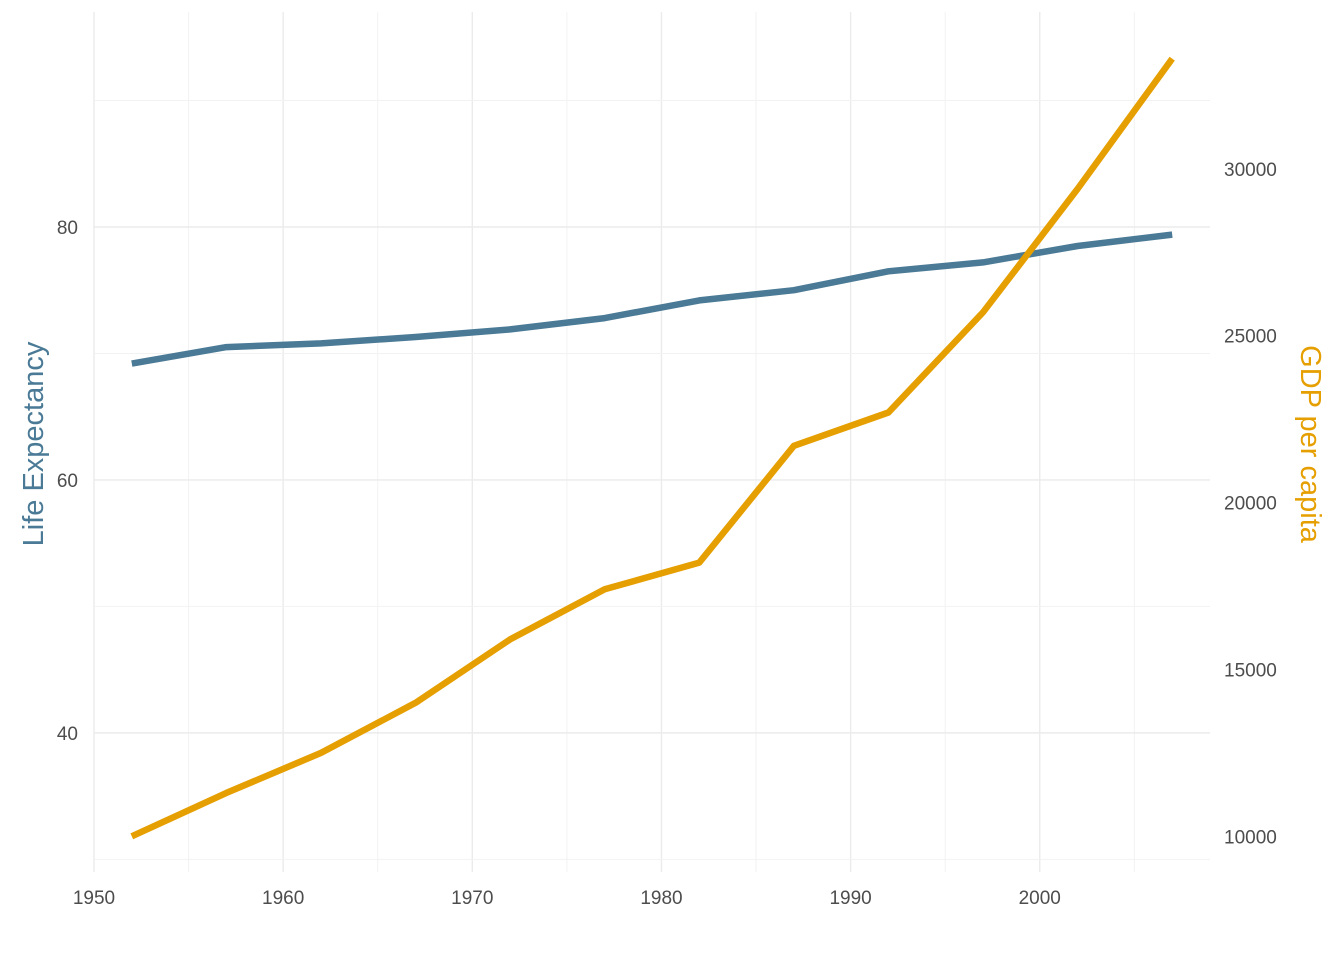 This screenshot has height=960, width=1344. I want to click on life-expectancy-line, so click(652, 299).